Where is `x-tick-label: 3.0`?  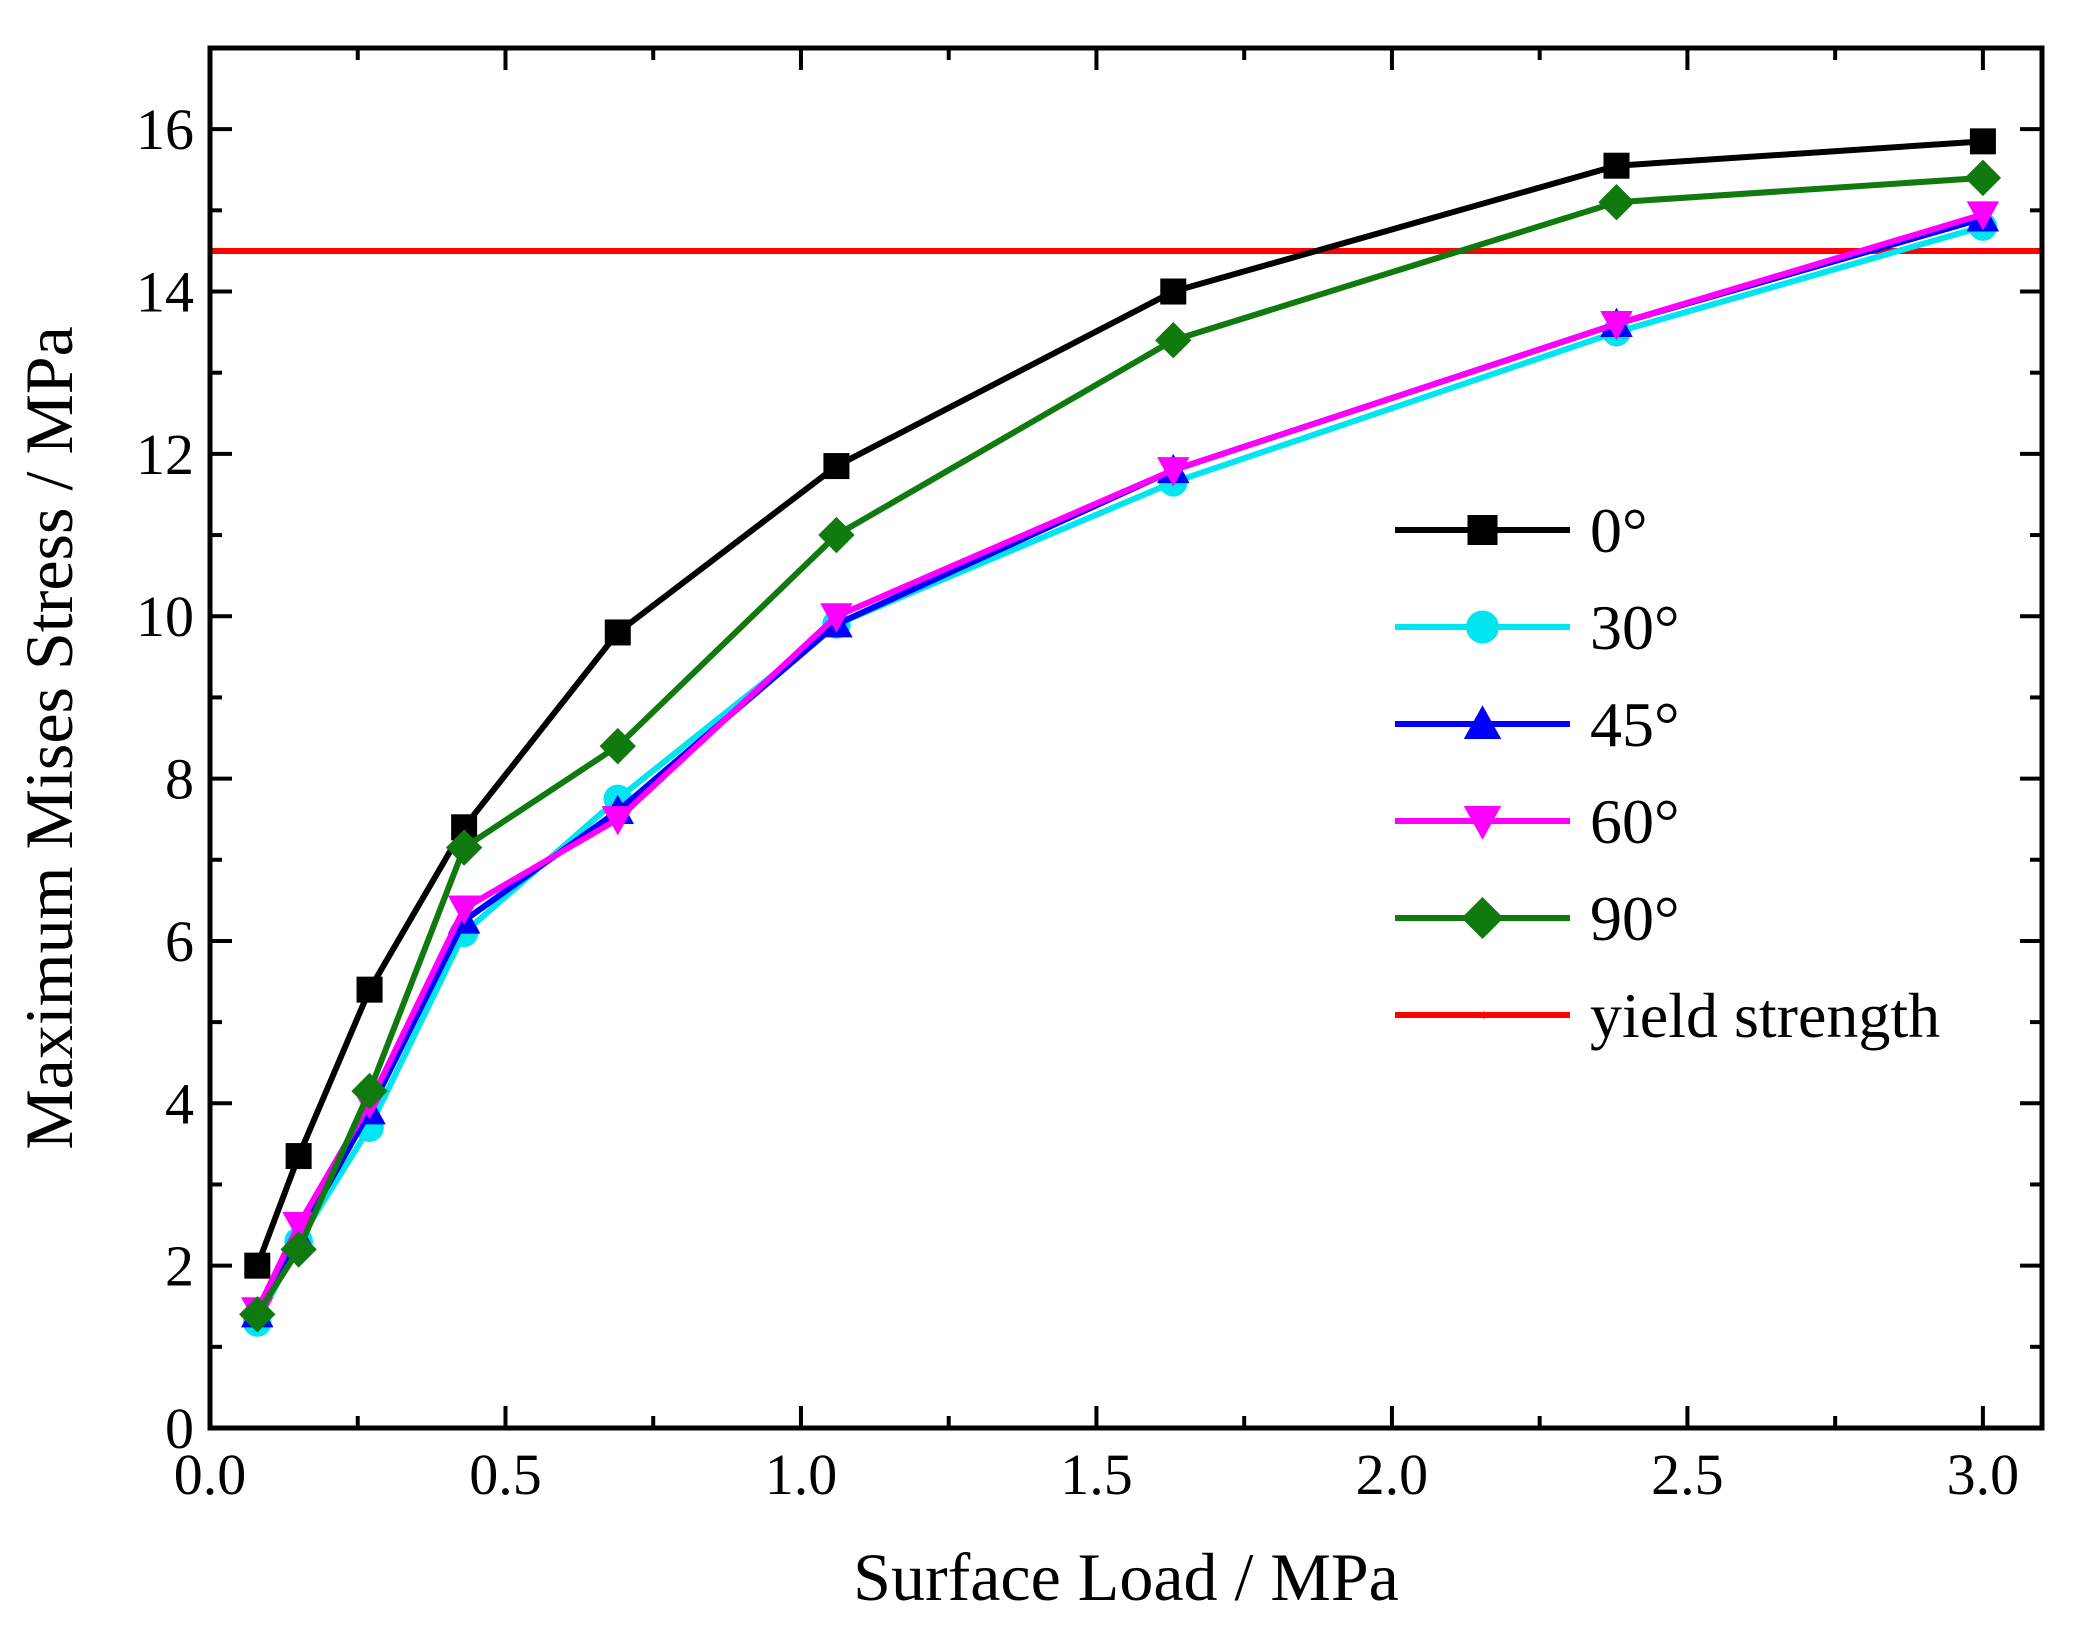
x-tick-label: 3.0 is located at coordinates (1983, 1474).